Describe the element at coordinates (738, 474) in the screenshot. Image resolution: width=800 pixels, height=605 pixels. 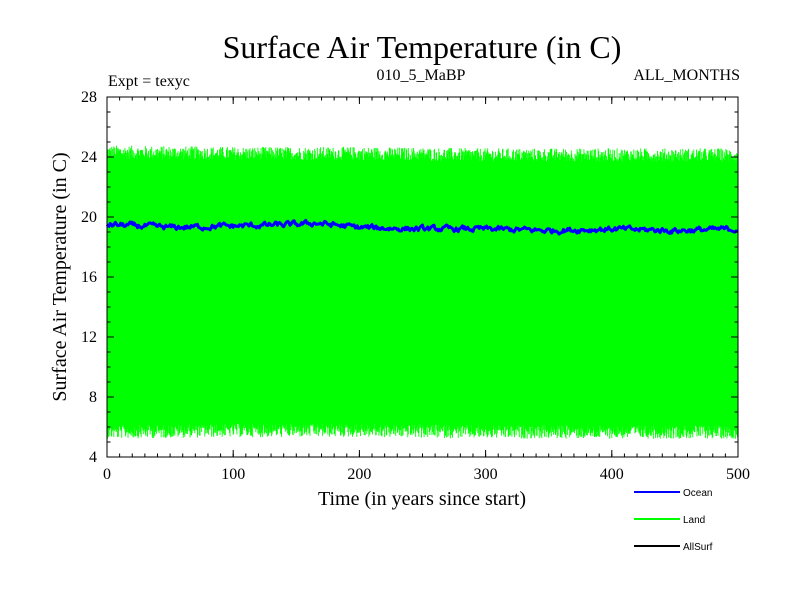
I see `x-tick-label: 500` at that location.